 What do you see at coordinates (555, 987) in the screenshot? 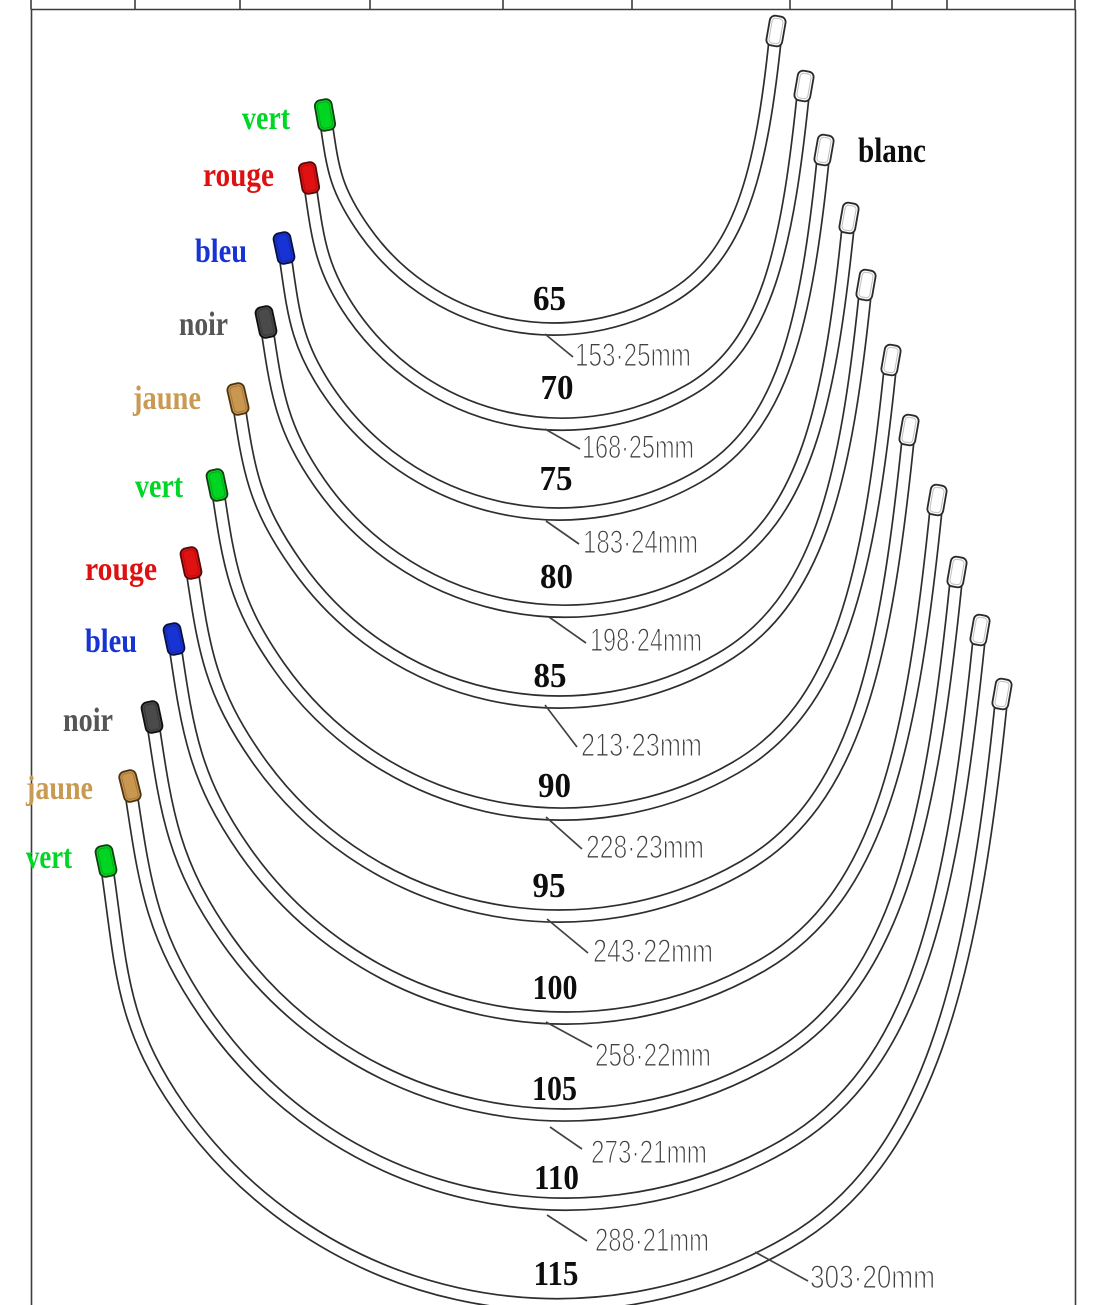
I see `svg-text: 100` at bounding box center [555, 987].